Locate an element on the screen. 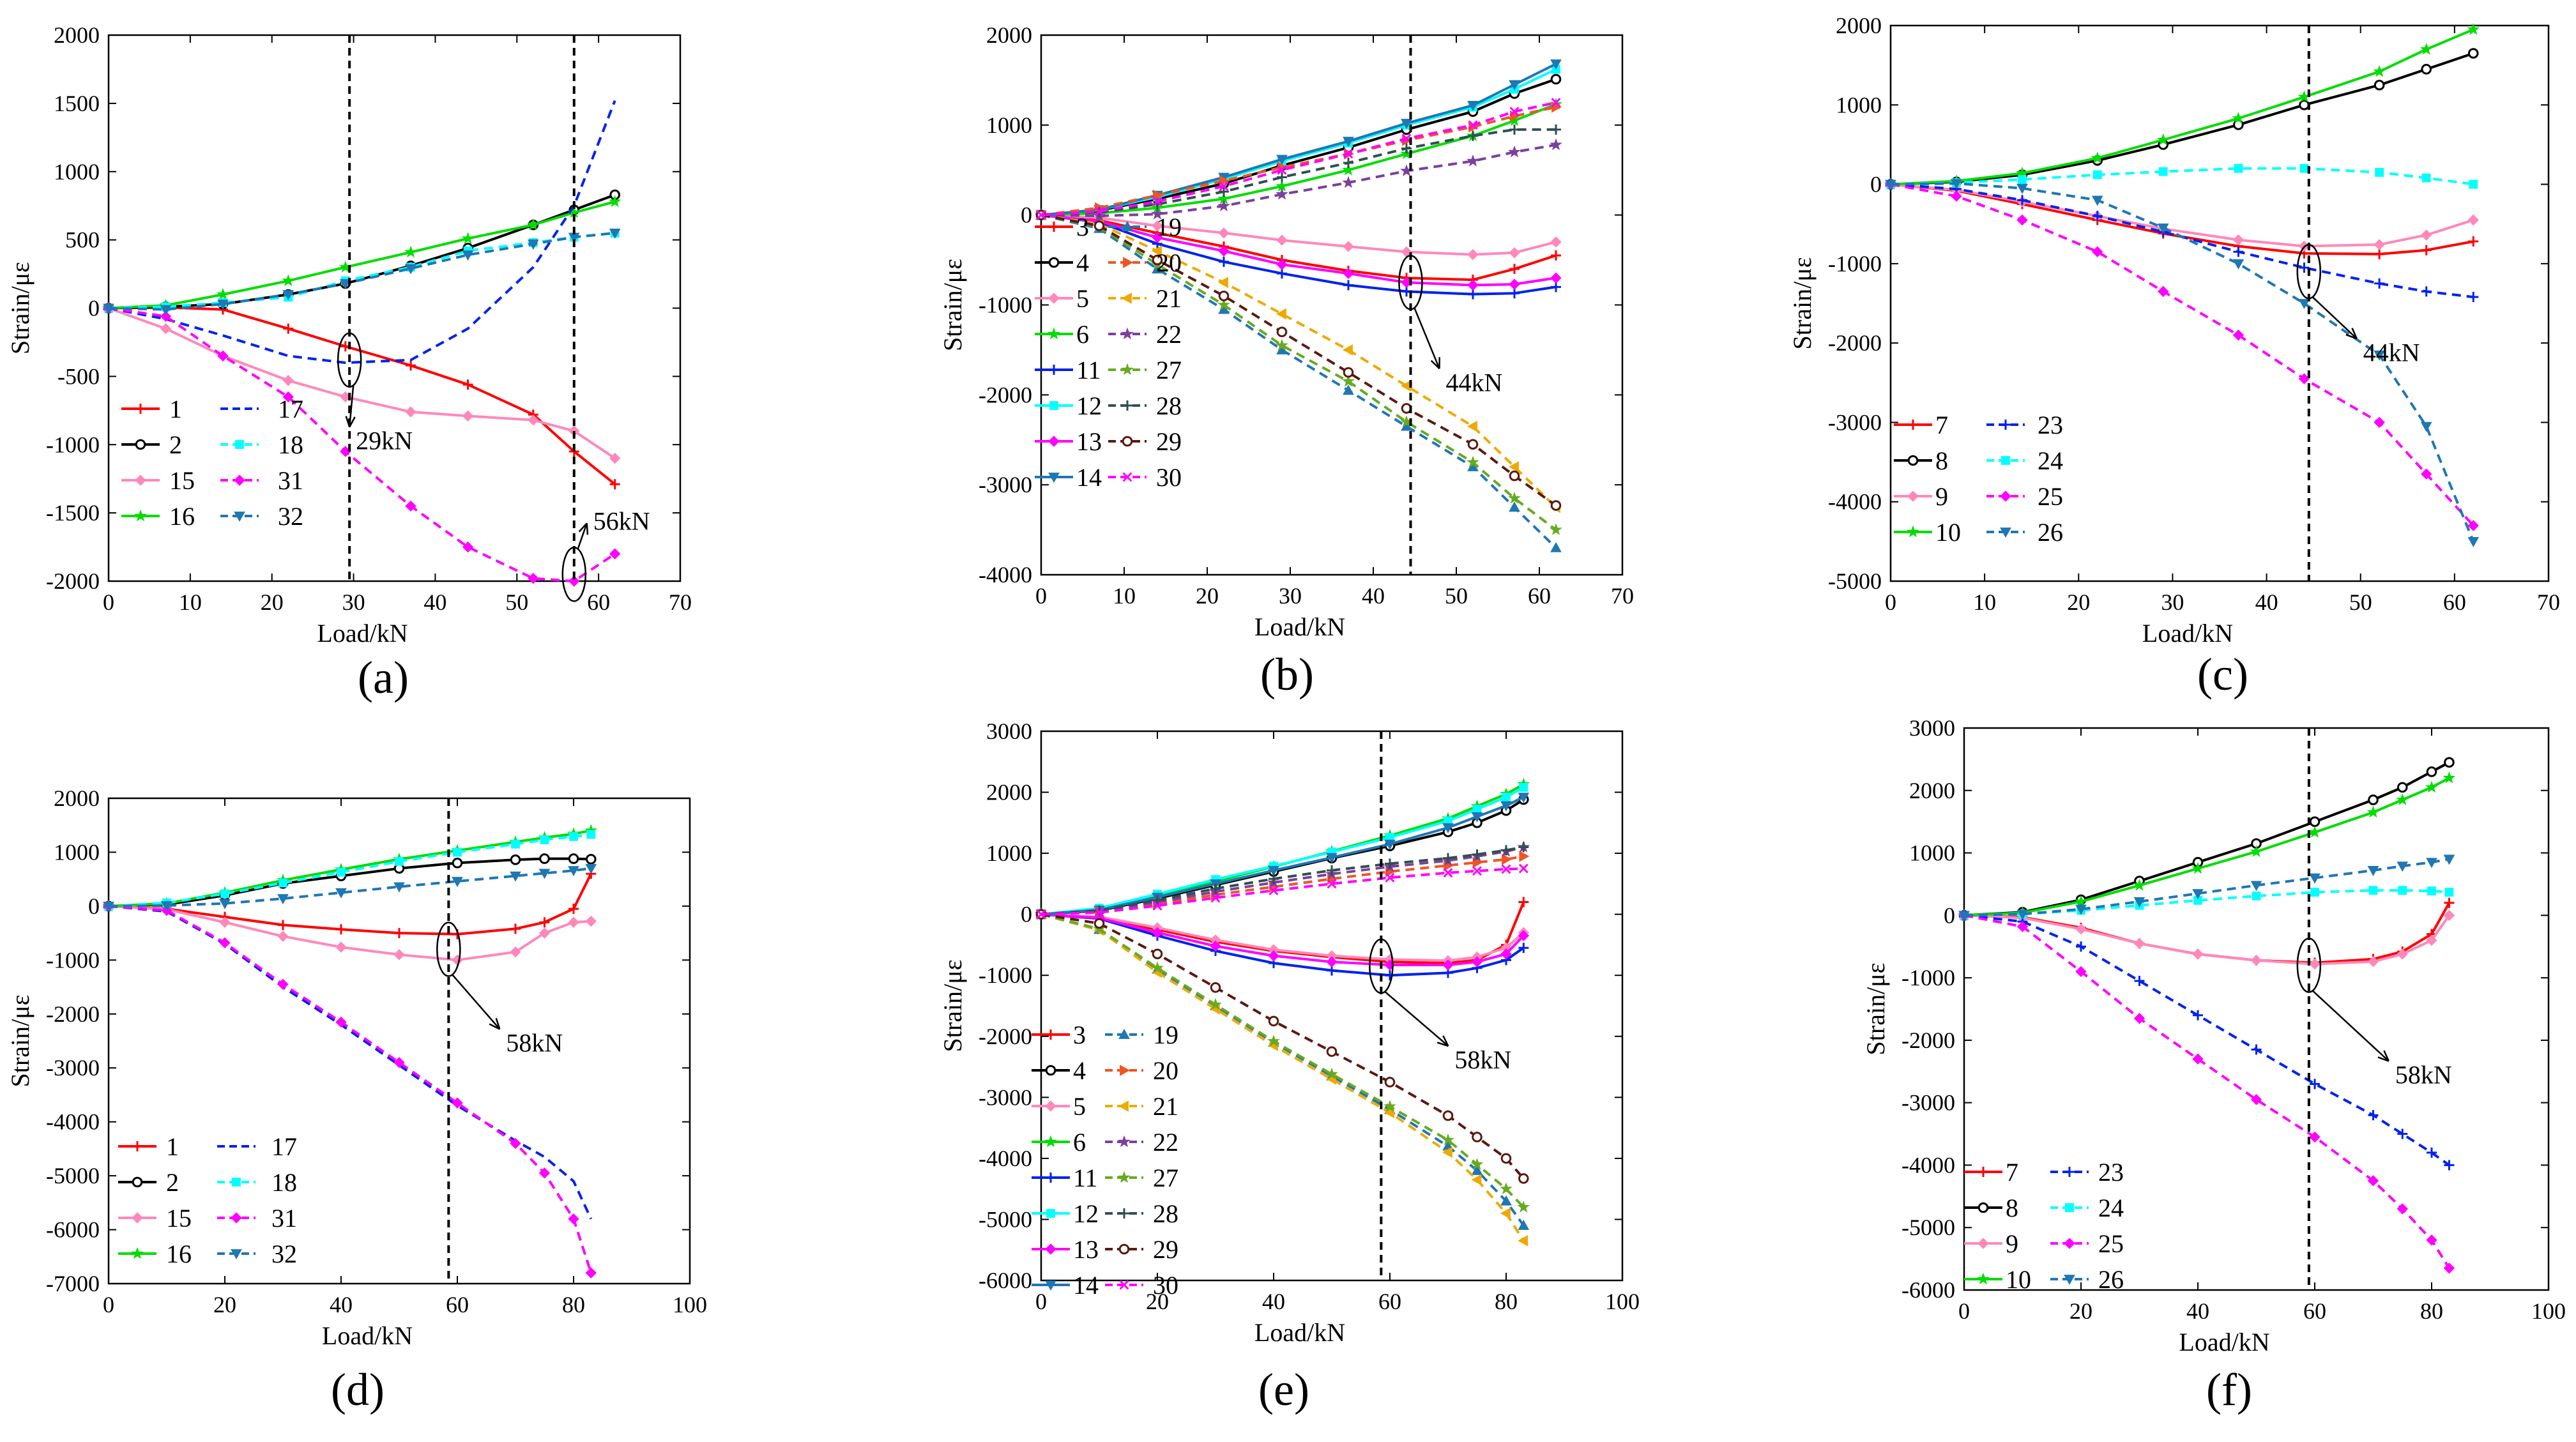  legend-label-12: 12 is located at coordinates (1089, 405).